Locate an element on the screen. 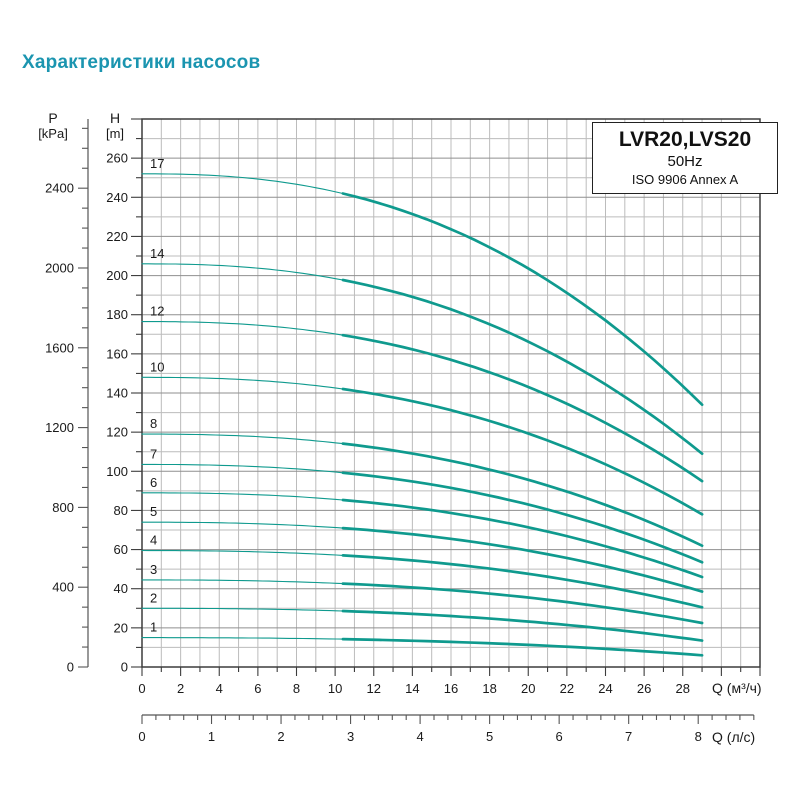 The image size is (800, 800). flow-m3h-tick-label: 12 is located at coordinates (374, 688).